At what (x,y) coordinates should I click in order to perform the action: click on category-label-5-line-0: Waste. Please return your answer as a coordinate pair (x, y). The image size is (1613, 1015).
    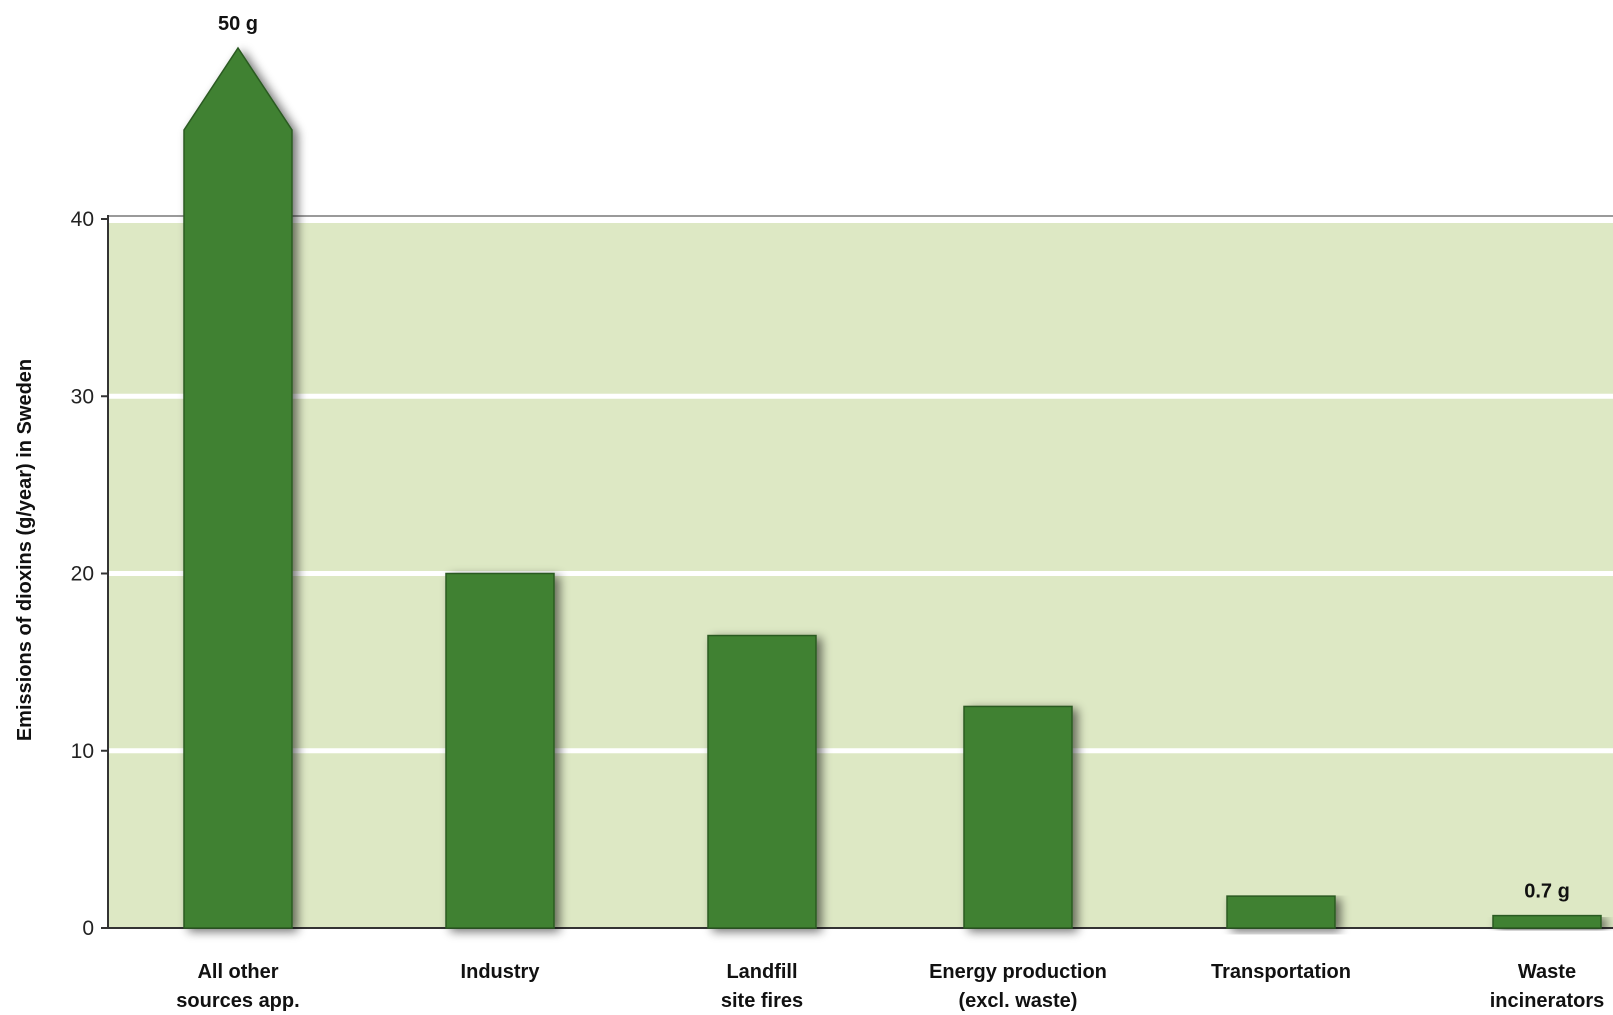
    Looking at the image, I should click on (1547, 972).